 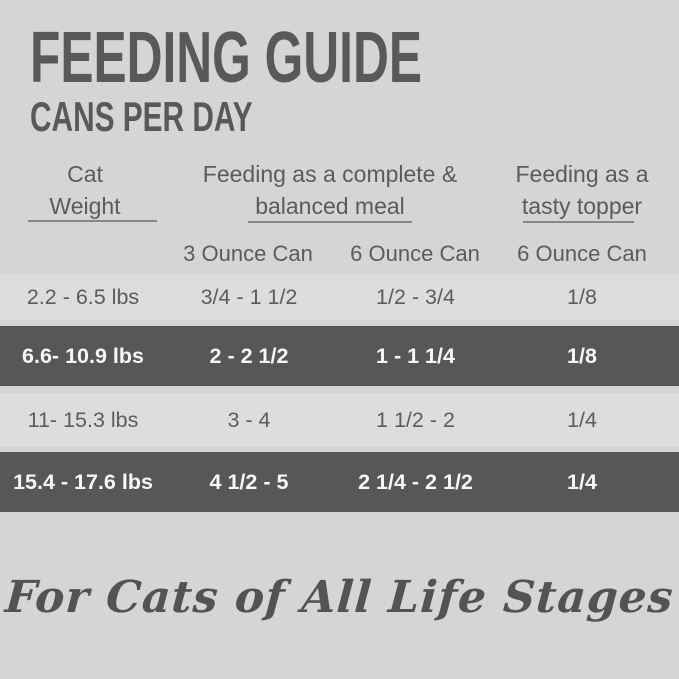 I want to click on cell-cat-weight: 6.6- 10.9 lbs, so click(x=83, y=355).